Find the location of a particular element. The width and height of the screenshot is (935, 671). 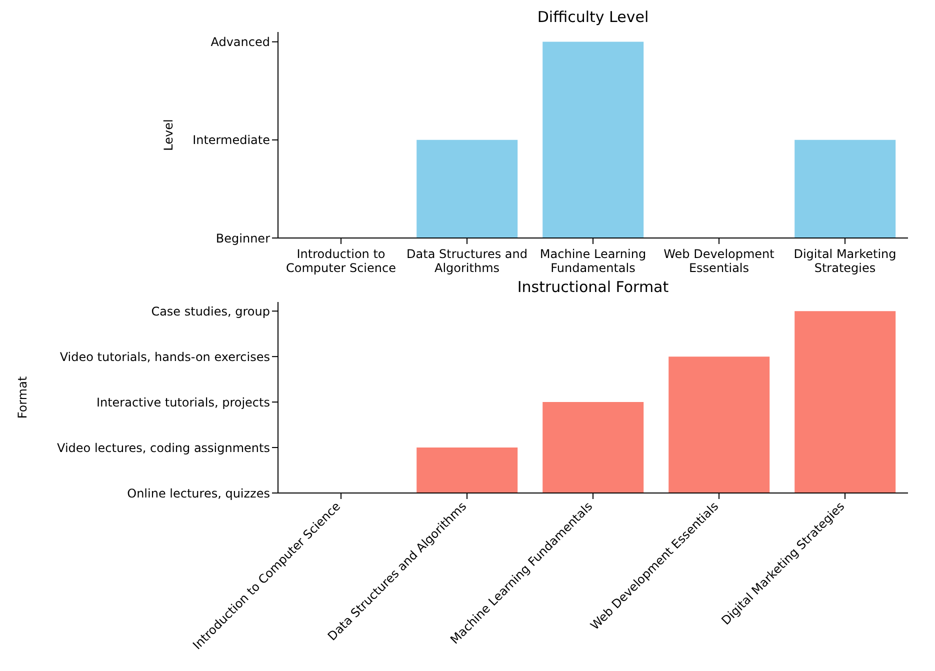

x-tick-label: Machine Learning Fundamentals is located at coordinates (593, 261).